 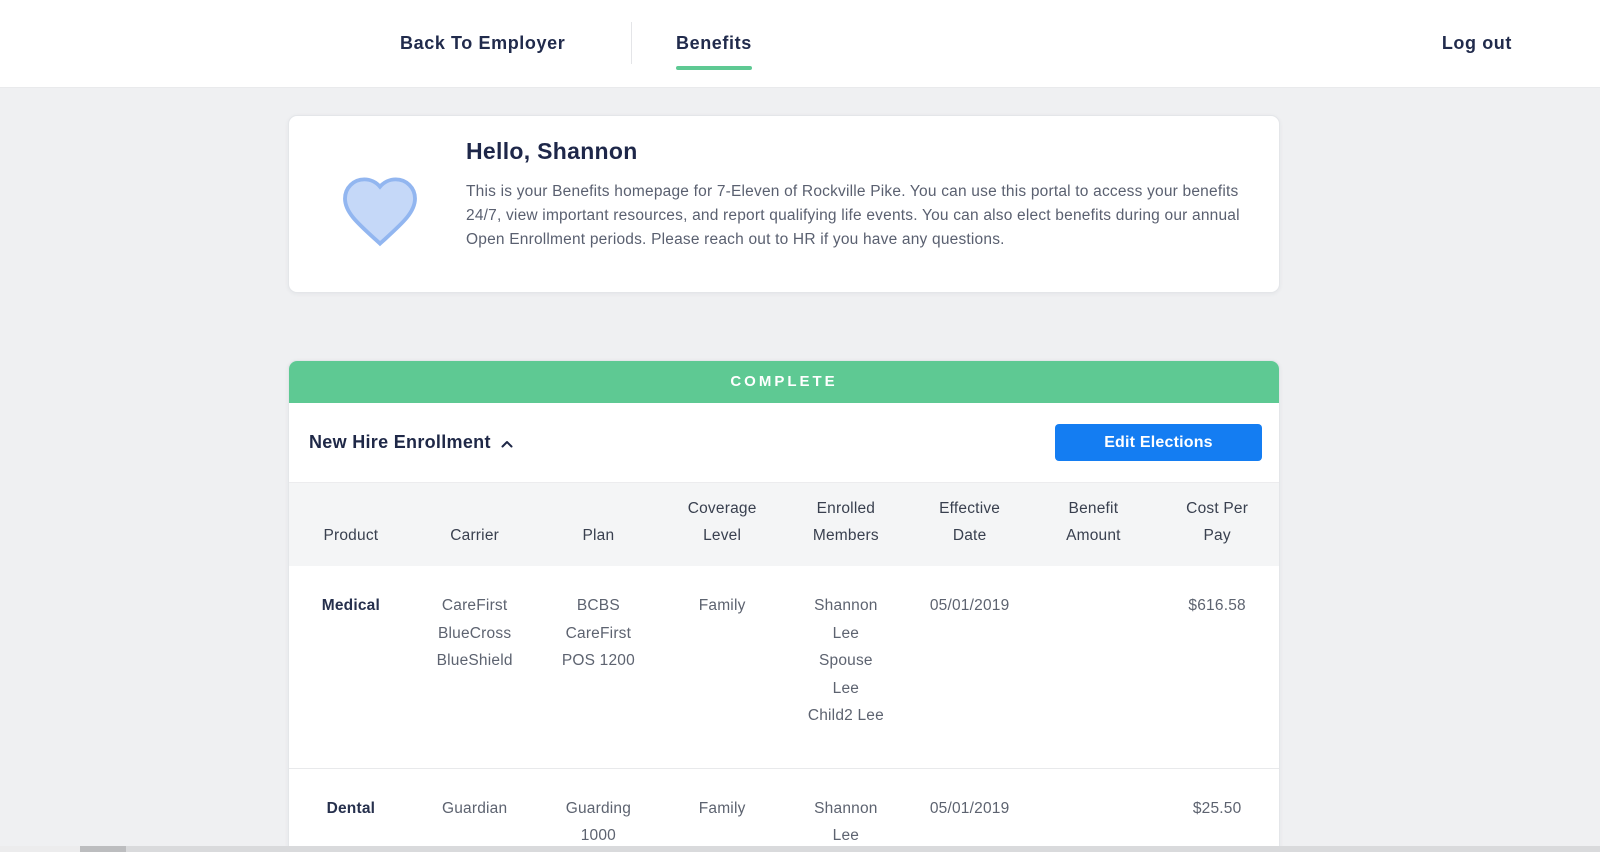 I want to click on col-header-coverage-level: Coverage Level, so click(x=722, y=524).